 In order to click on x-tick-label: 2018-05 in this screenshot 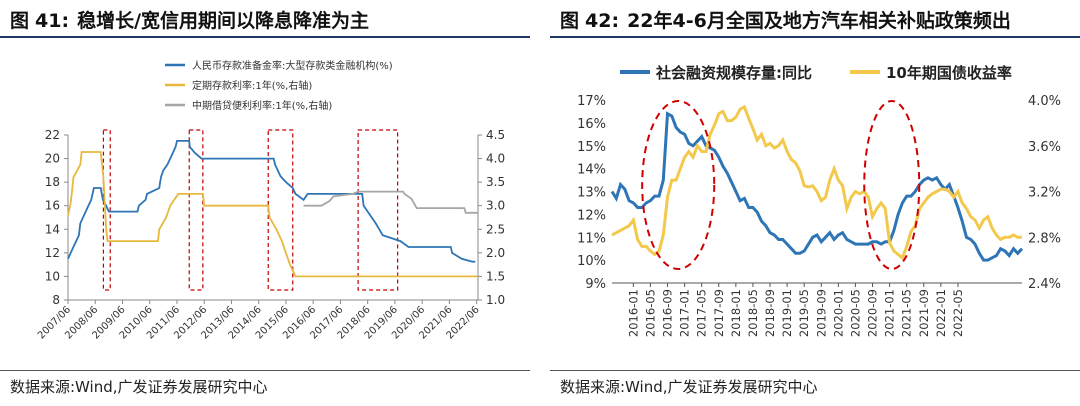, I will do `click(753, 313)`.